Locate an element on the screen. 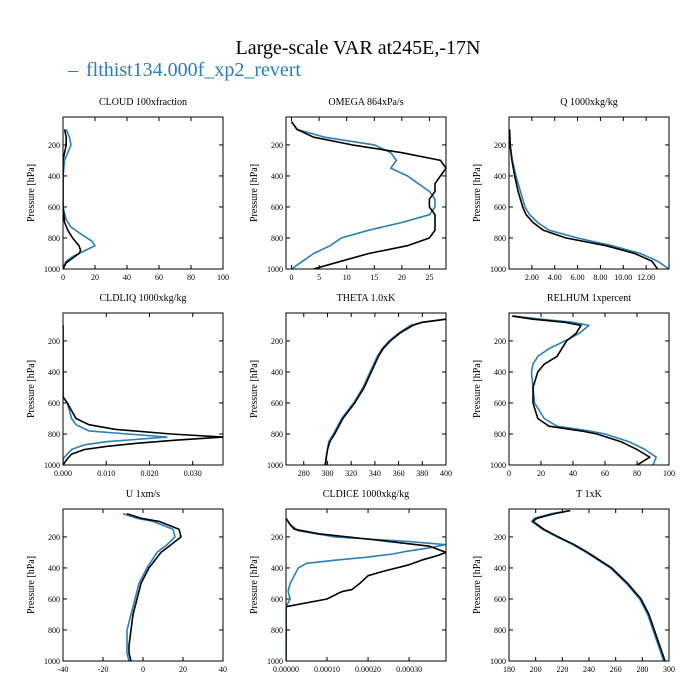 This screenshot has width=700, height=700. panel-title: CLOUD 100xfraction is located at coordinates (143, 102).